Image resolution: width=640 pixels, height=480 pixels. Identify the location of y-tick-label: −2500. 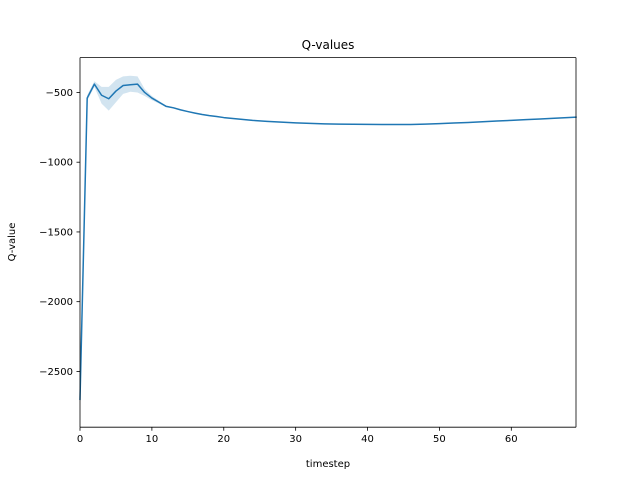
(56, 372).